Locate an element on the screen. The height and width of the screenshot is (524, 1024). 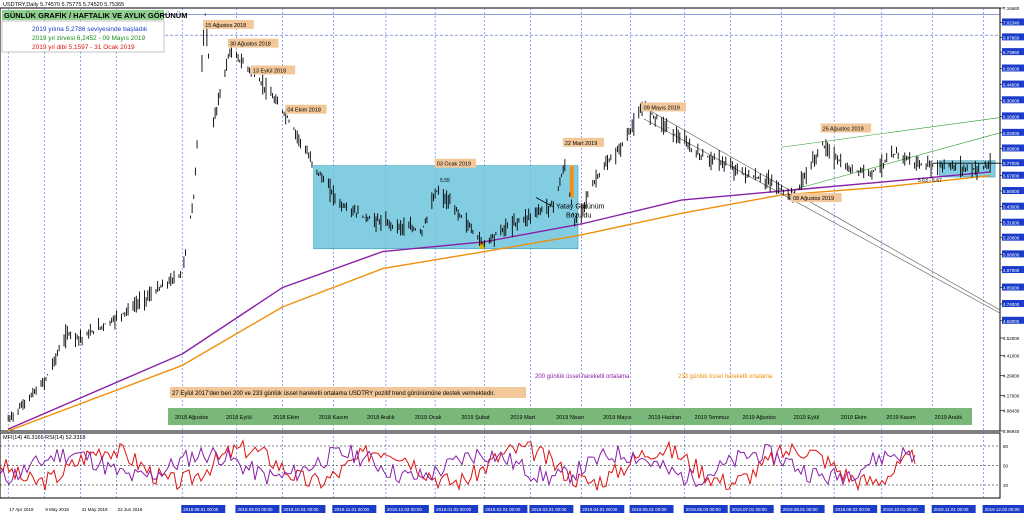
event-label: 15 Ağustos 2018 is located at coordinates (225, 26).